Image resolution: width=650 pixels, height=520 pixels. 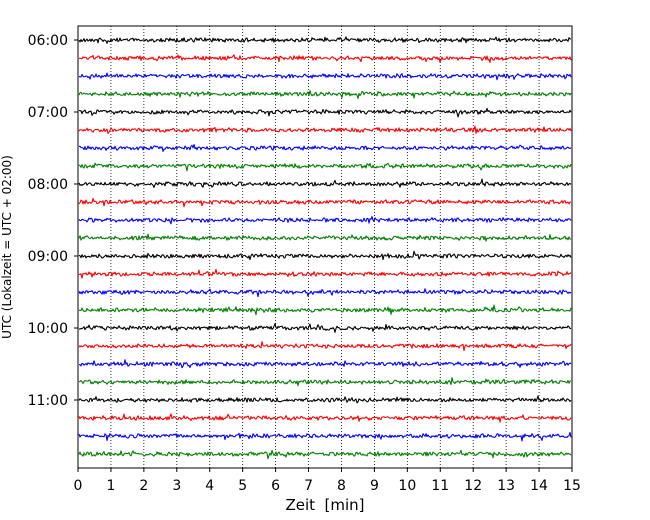 I want to click on x-tick-label: 0, so click(x=78, y=486).